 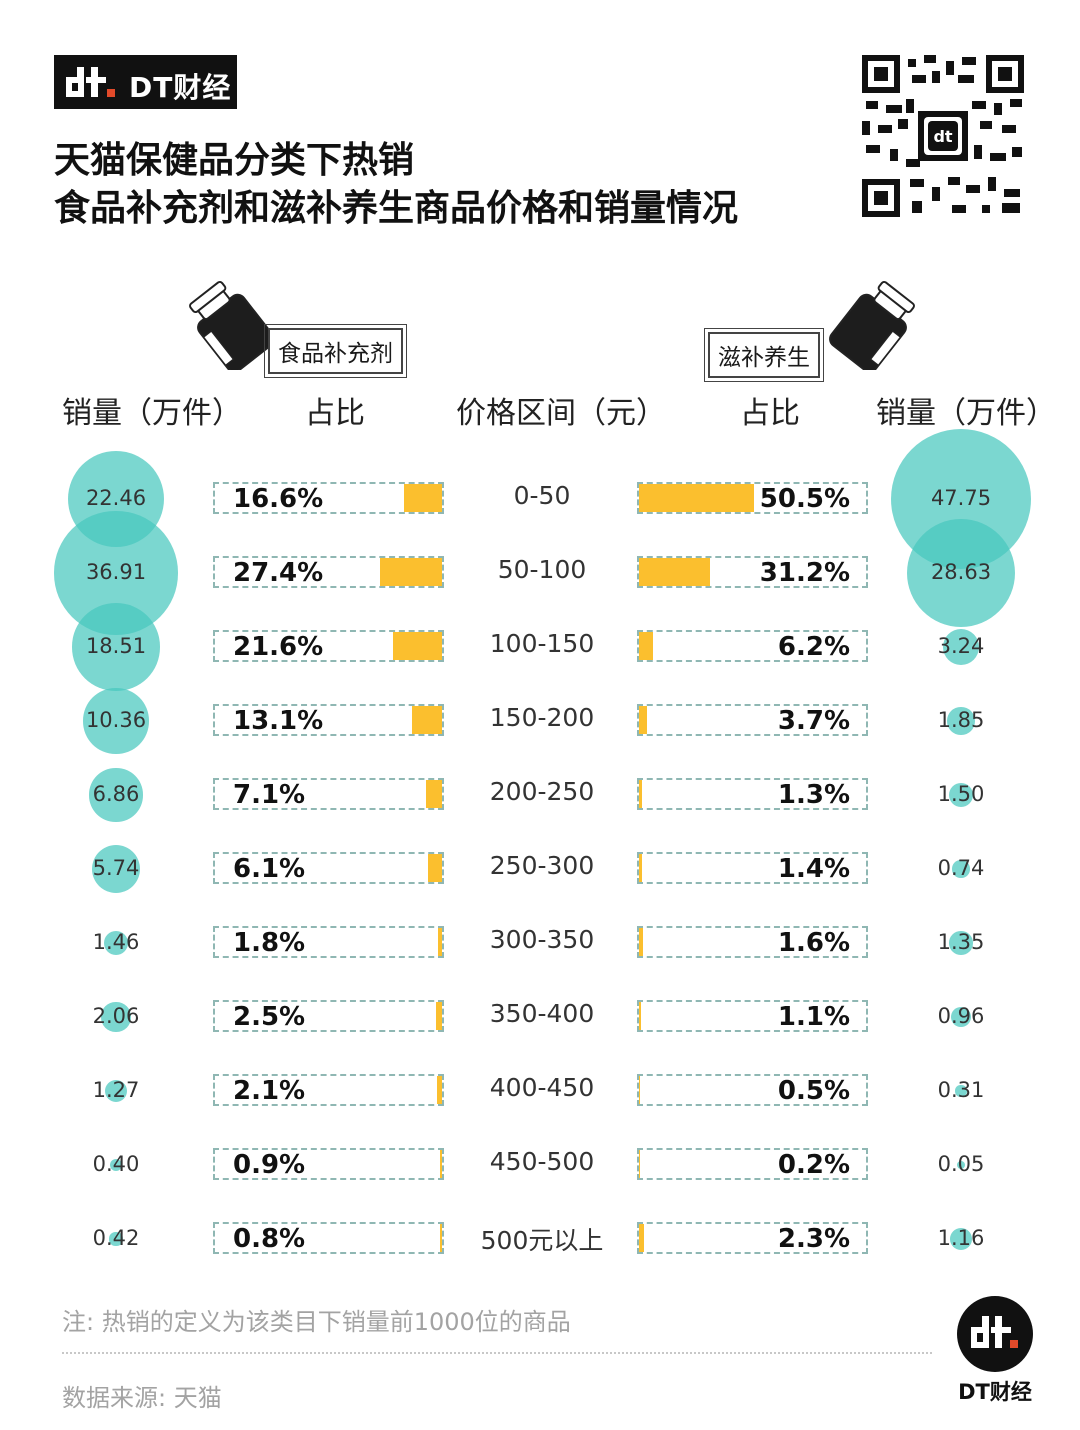 I want to click on right-share-label: 3.7%, so click(x=813, y=721).